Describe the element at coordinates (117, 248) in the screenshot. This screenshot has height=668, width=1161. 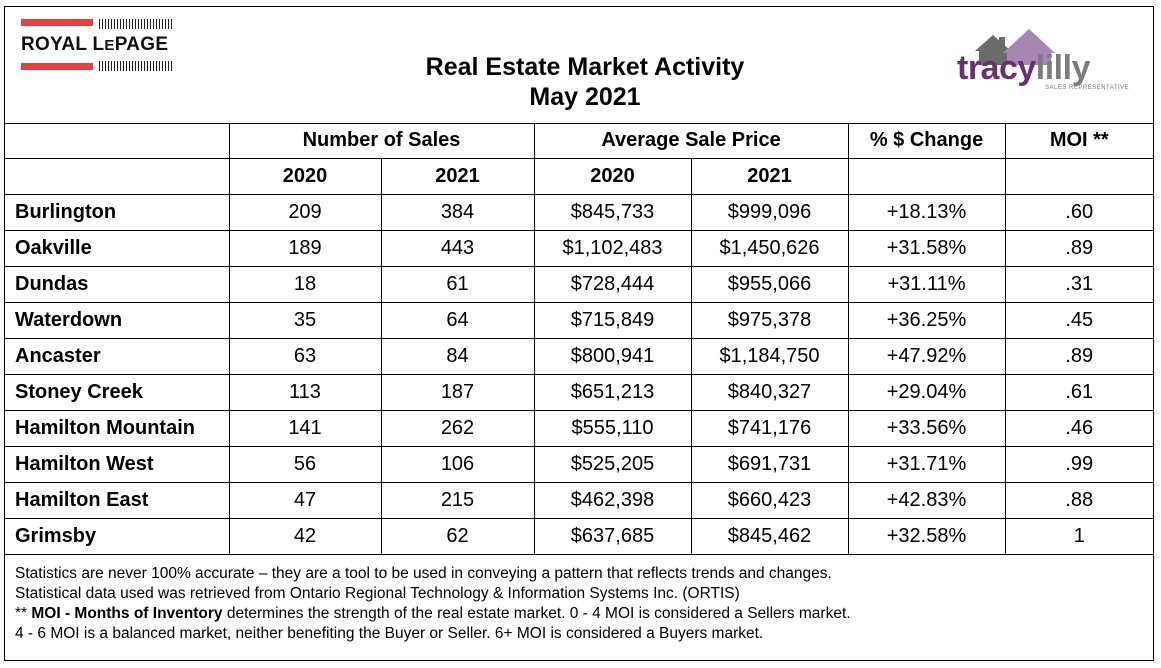
I see `city-name: Oakville` at that location.